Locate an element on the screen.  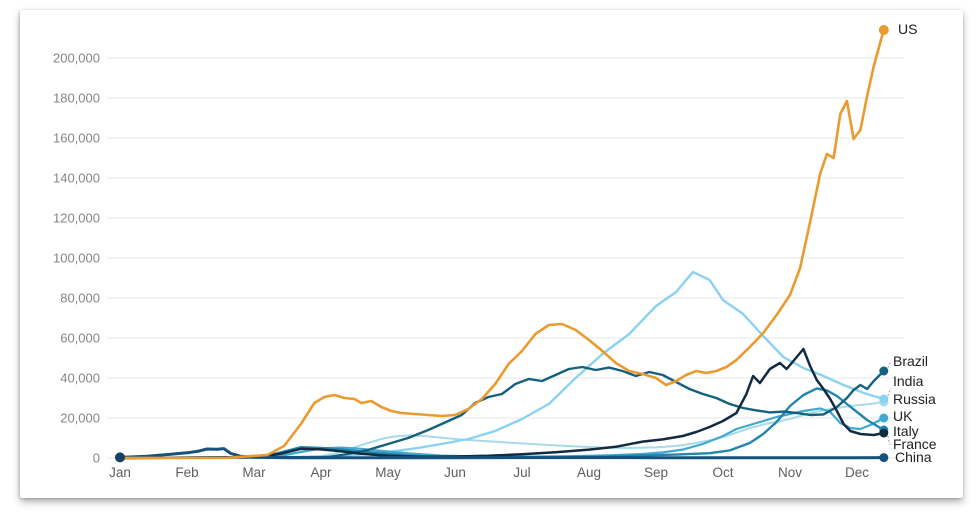
x-axis-tick-label: Jul is located at coordinates (521, 472).